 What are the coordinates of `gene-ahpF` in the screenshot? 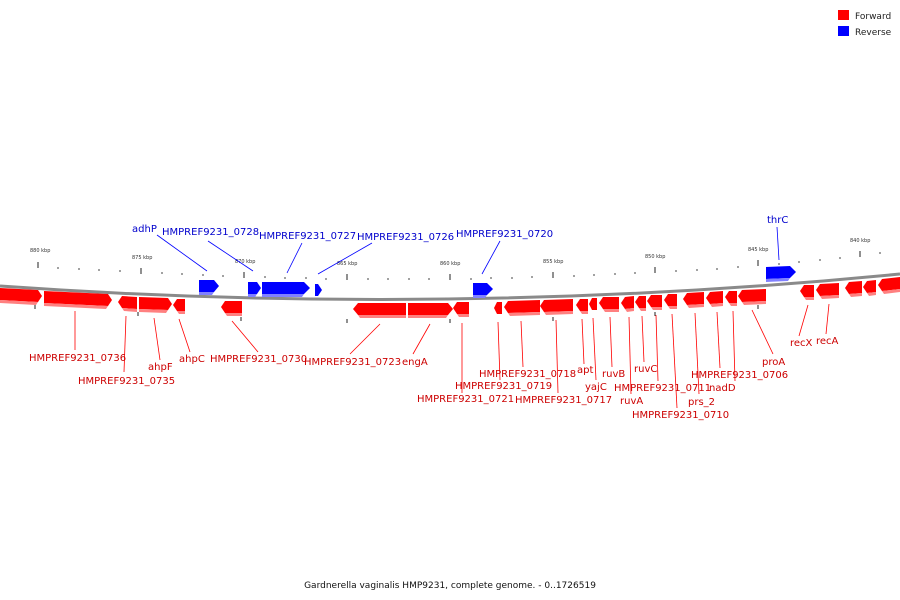 It's located at (155, 305).